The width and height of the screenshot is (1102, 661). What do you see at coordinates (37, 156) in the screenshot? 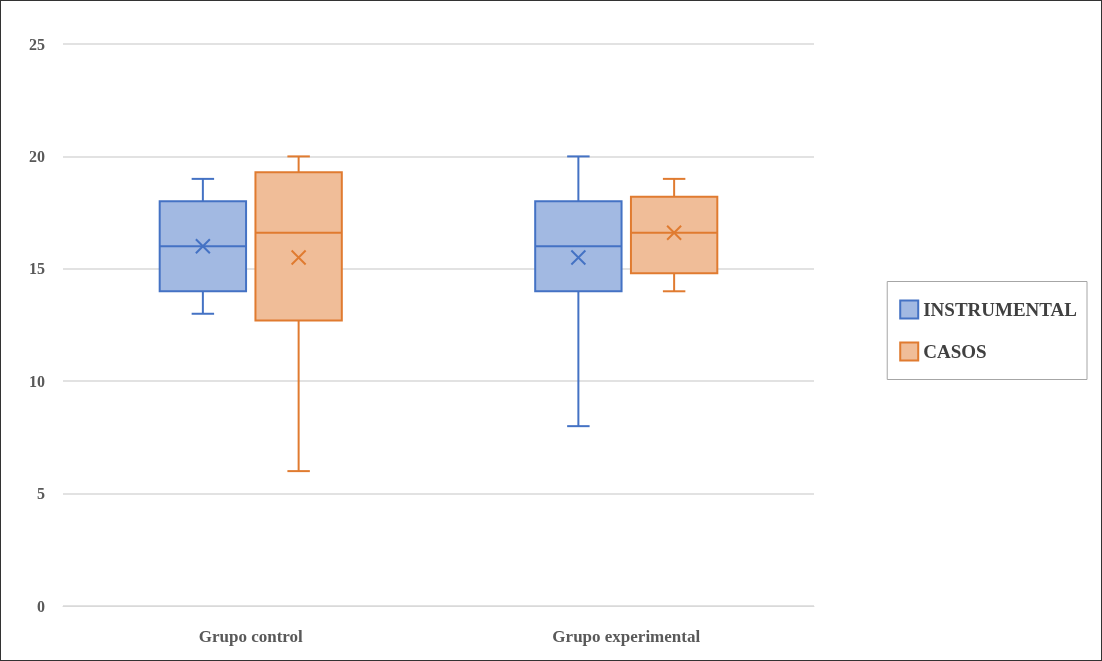
I see `y-tick-label: 20` at bounding box center [37, 156].